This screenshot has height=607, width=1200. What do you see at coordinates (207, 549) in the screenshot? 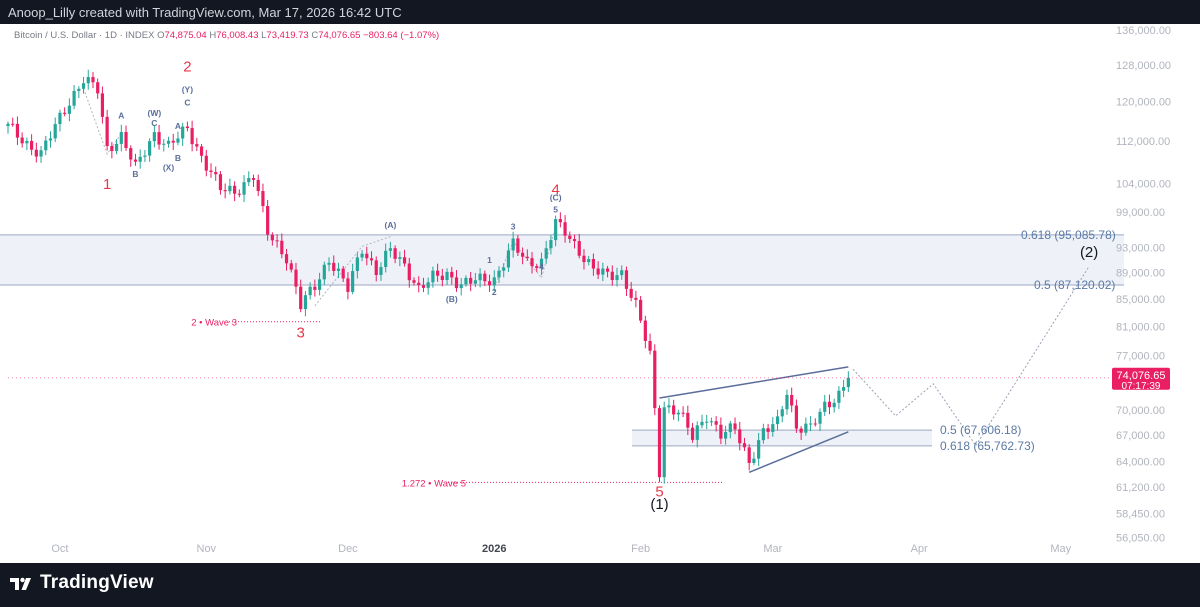
I see `time-axis-tick: Nov` at bounding box center [207, 549].